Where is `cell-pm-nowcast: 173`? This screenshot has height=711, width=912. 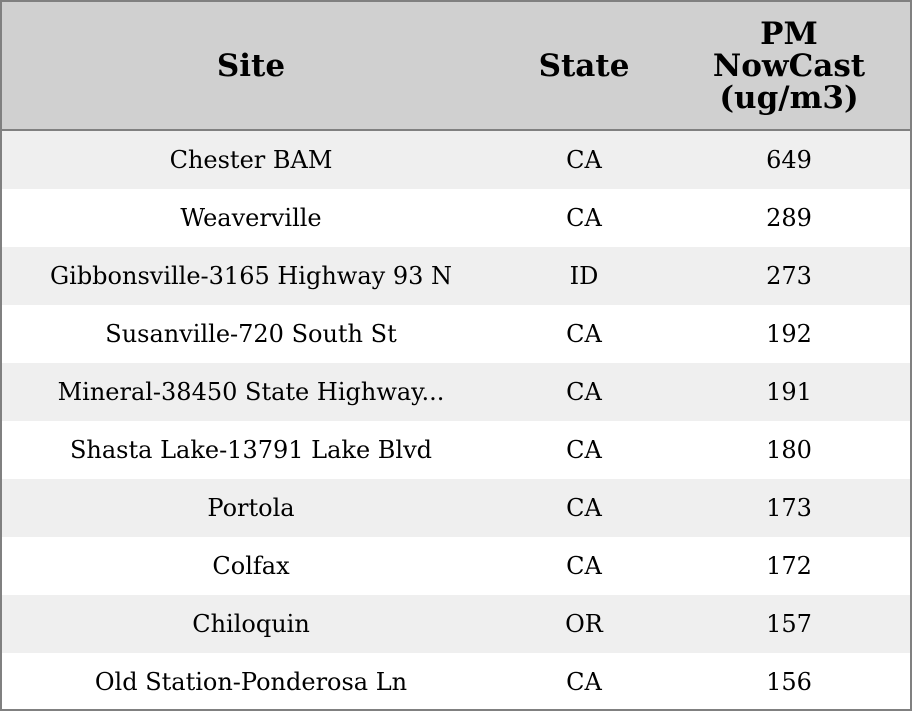
cell-pm-nowcast: 173 is located at coordinates (789, 508).